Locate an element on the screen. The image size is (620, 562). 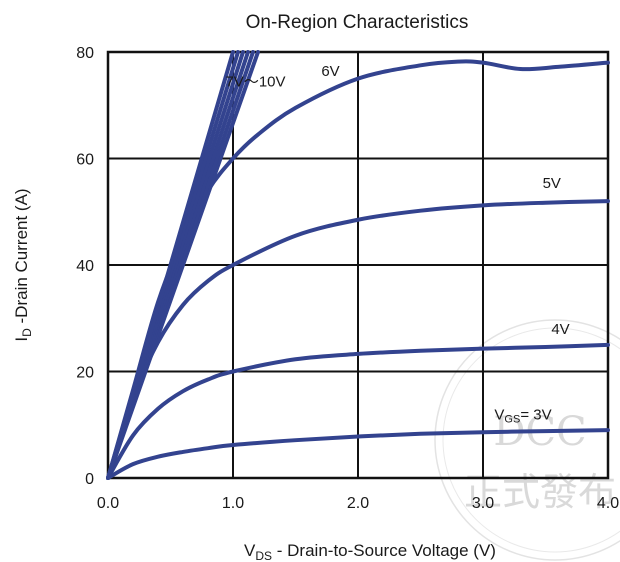
watermark-seal: DCC 正式發布 is located at coordinates (527, 440).